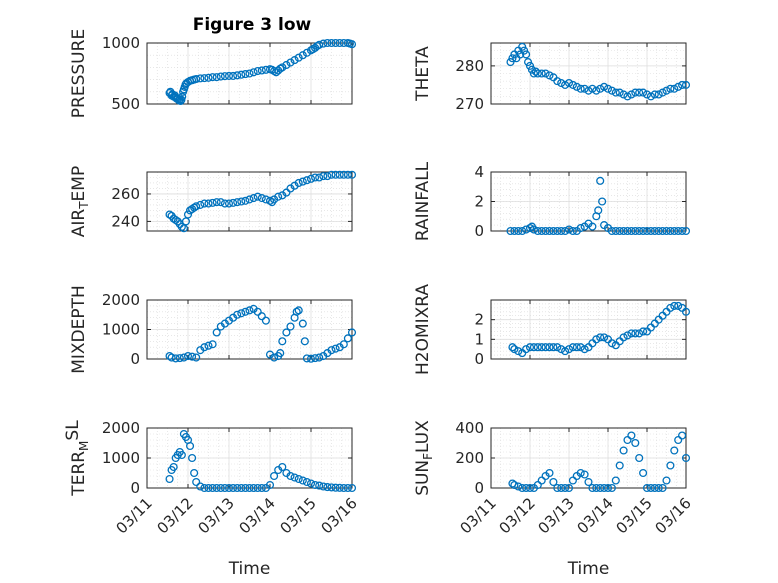 The width and height of the screenshot is (778, 583). Describe the element at coordinates (249, 569) in the screenshot. I see `x-axis-label: Time` at that location.